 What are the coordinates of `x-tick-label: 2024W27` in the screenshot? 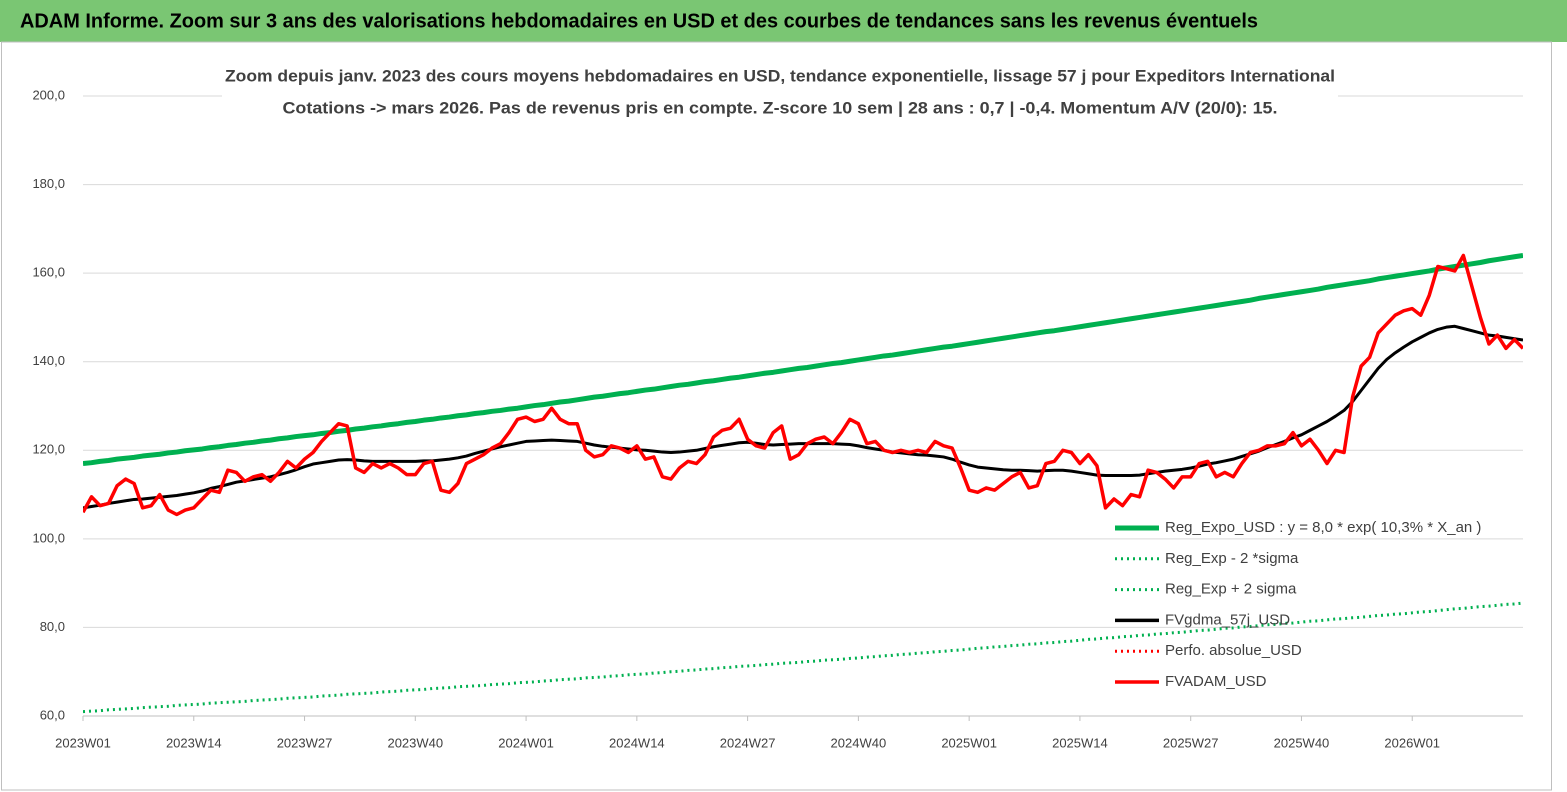 It's located at (748, 742).